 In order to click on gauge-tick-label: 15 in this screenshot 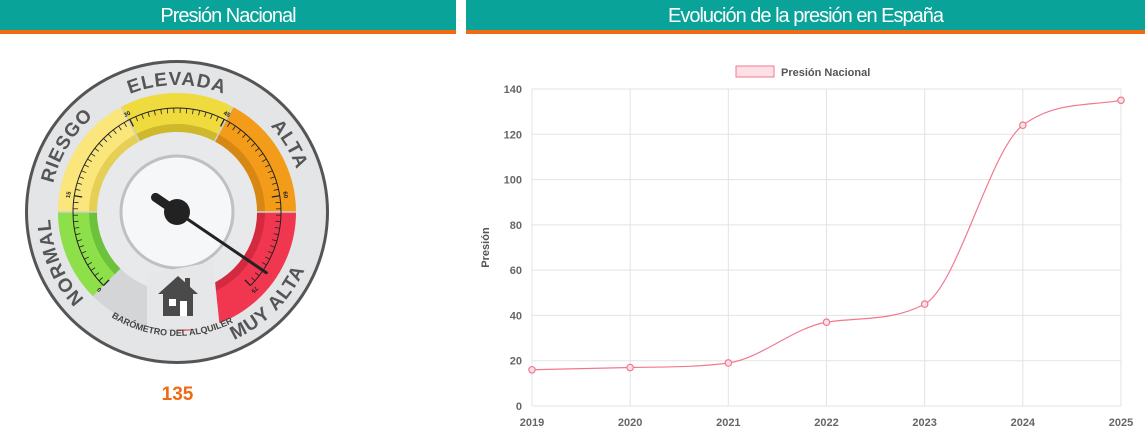, I will do `click(69, 195)`.